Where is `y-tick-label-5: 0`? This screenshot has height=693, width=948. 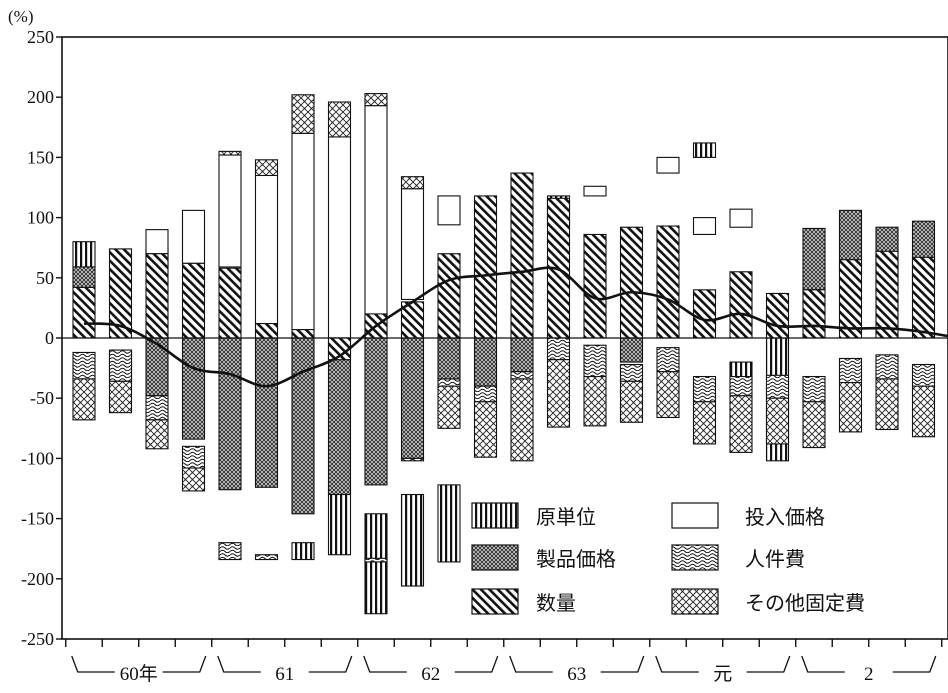
y-tick-label-5: 0 is located at coordinates (49, 338).